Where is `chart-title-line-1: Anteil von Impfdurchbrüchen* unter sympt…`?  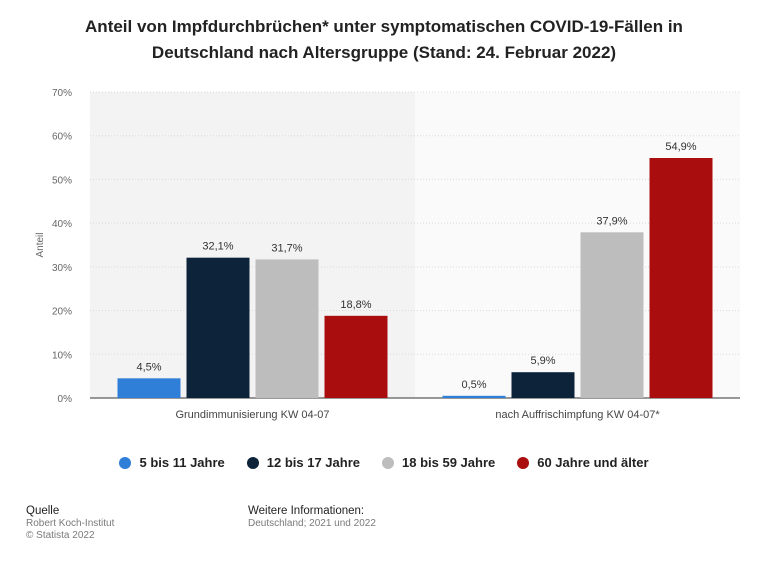
chart-title-line-1: Anteil von Impfdurchbrüchen* unter sympt… is located at coordinates (384, 26).